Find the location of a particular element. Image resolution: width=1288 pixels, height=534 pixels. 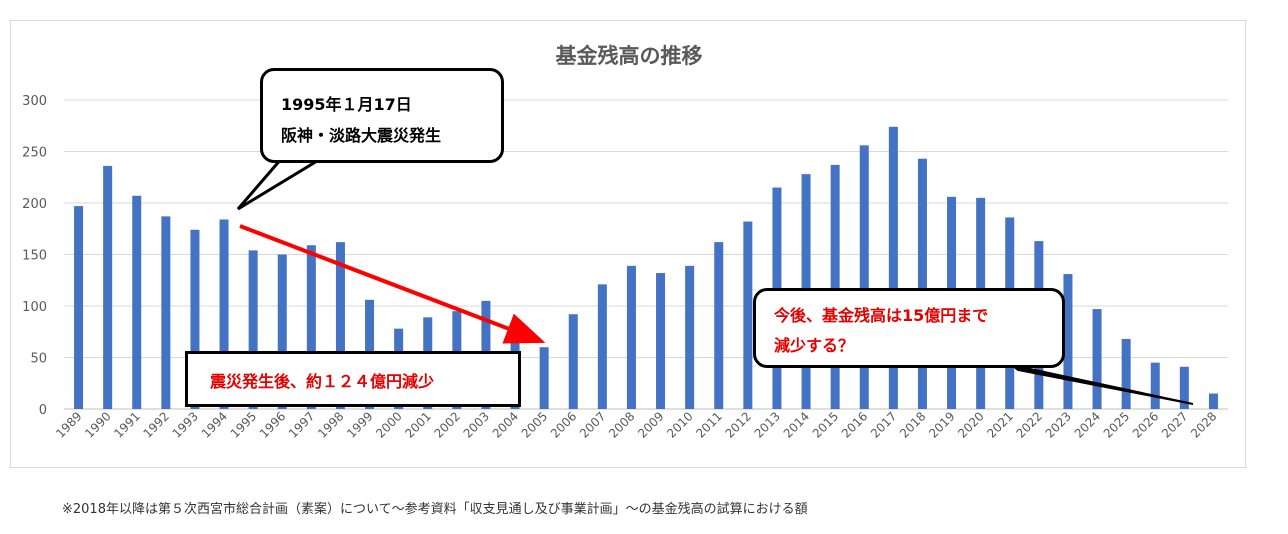

x-tick-label: 2023 is located at coordinates (1058, 424).